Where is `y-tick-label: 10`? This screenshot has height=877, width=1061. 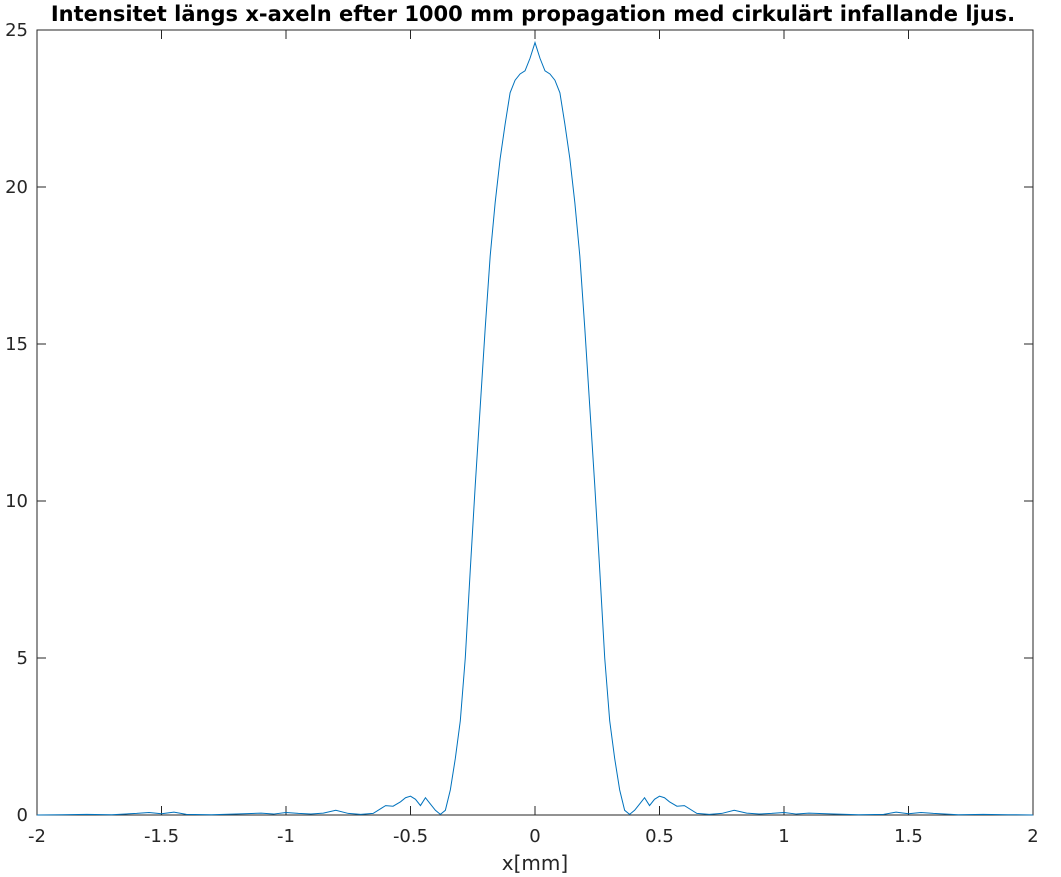
y-tick-label: 10 is located at coordinates (16, 501).